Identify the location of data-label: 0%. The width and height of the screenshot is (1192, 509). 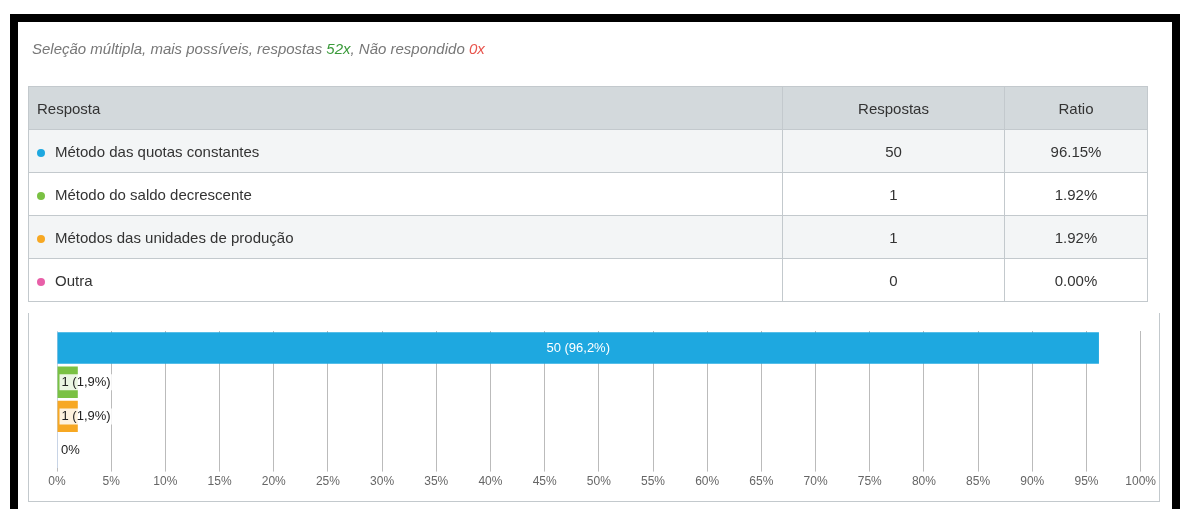
(71, 450).